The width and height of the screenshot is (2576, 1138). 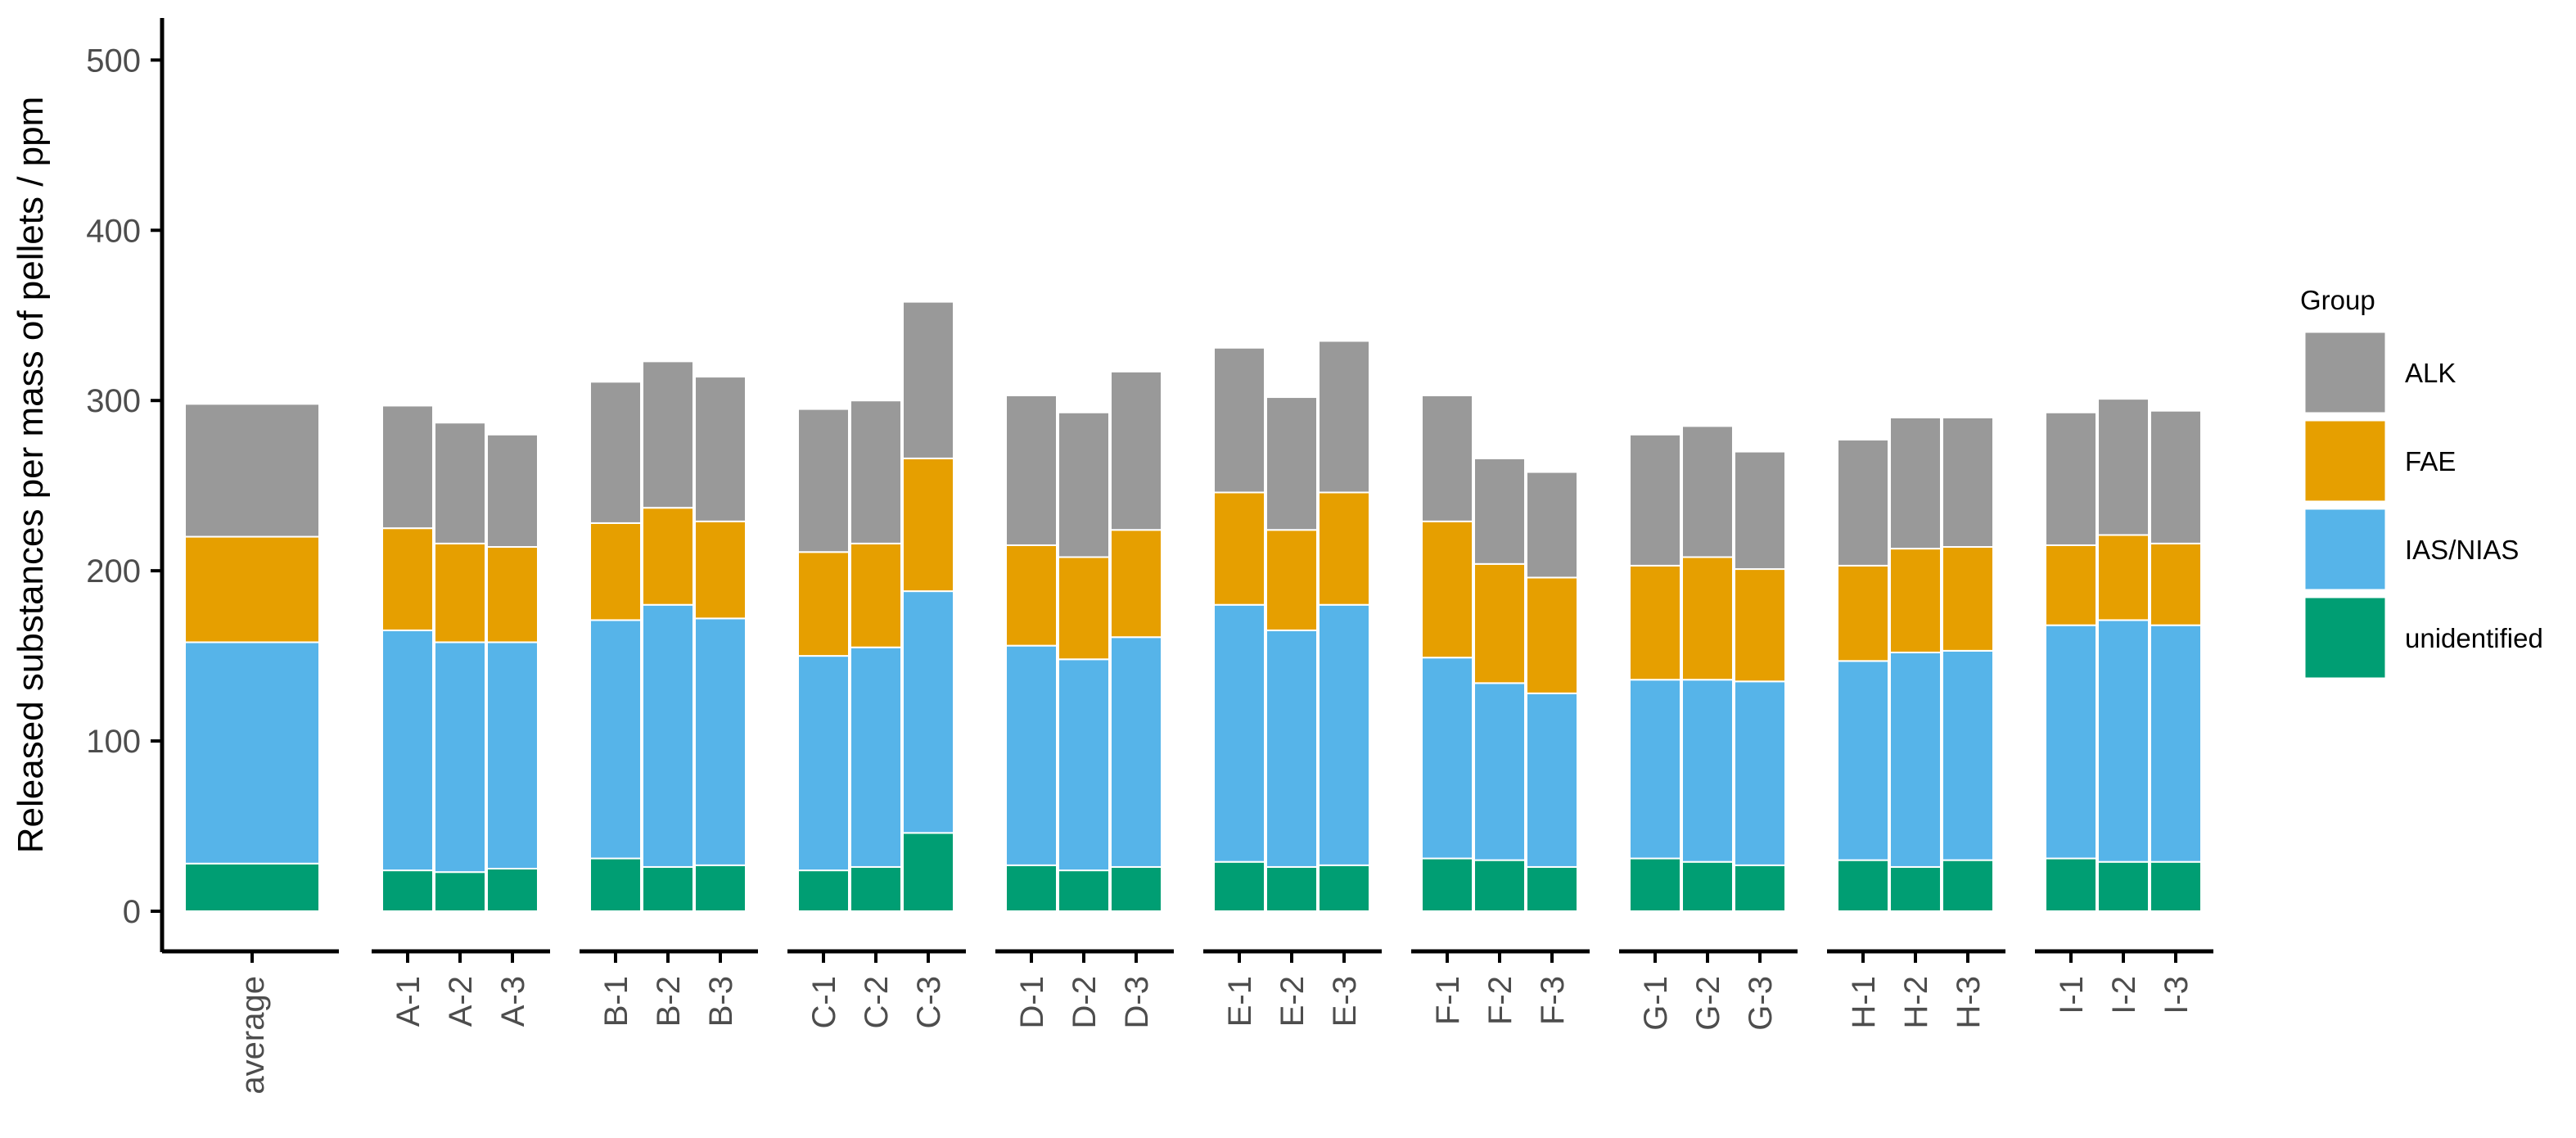 What do you see at coordinates (928, 872) in the screenshot?
I see `bar-segment-C-3-unidentified` at bounding box center [928, 872].